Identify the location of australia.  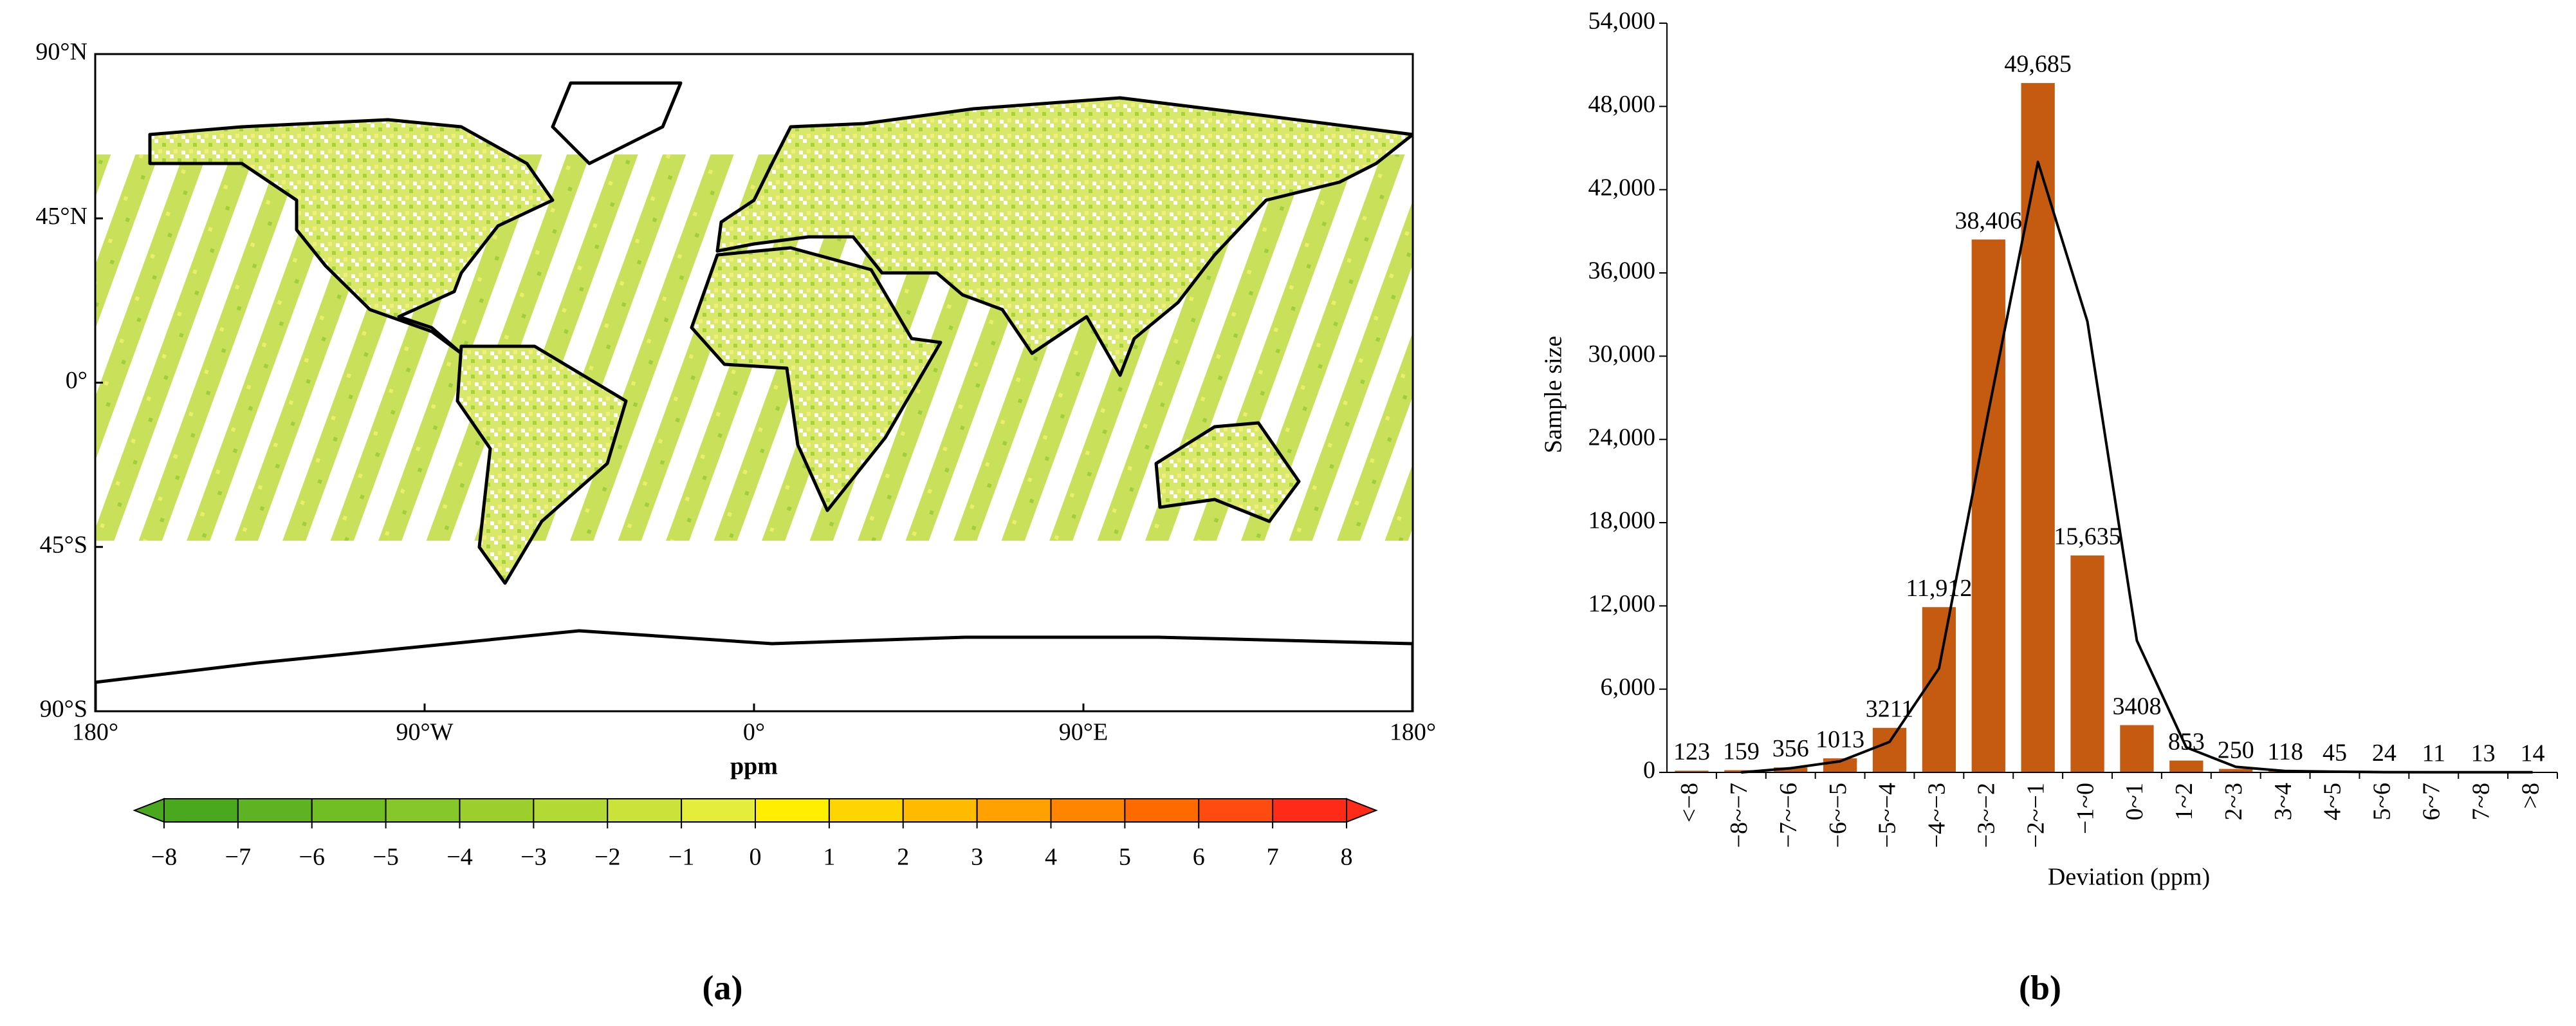
(1227, 472).